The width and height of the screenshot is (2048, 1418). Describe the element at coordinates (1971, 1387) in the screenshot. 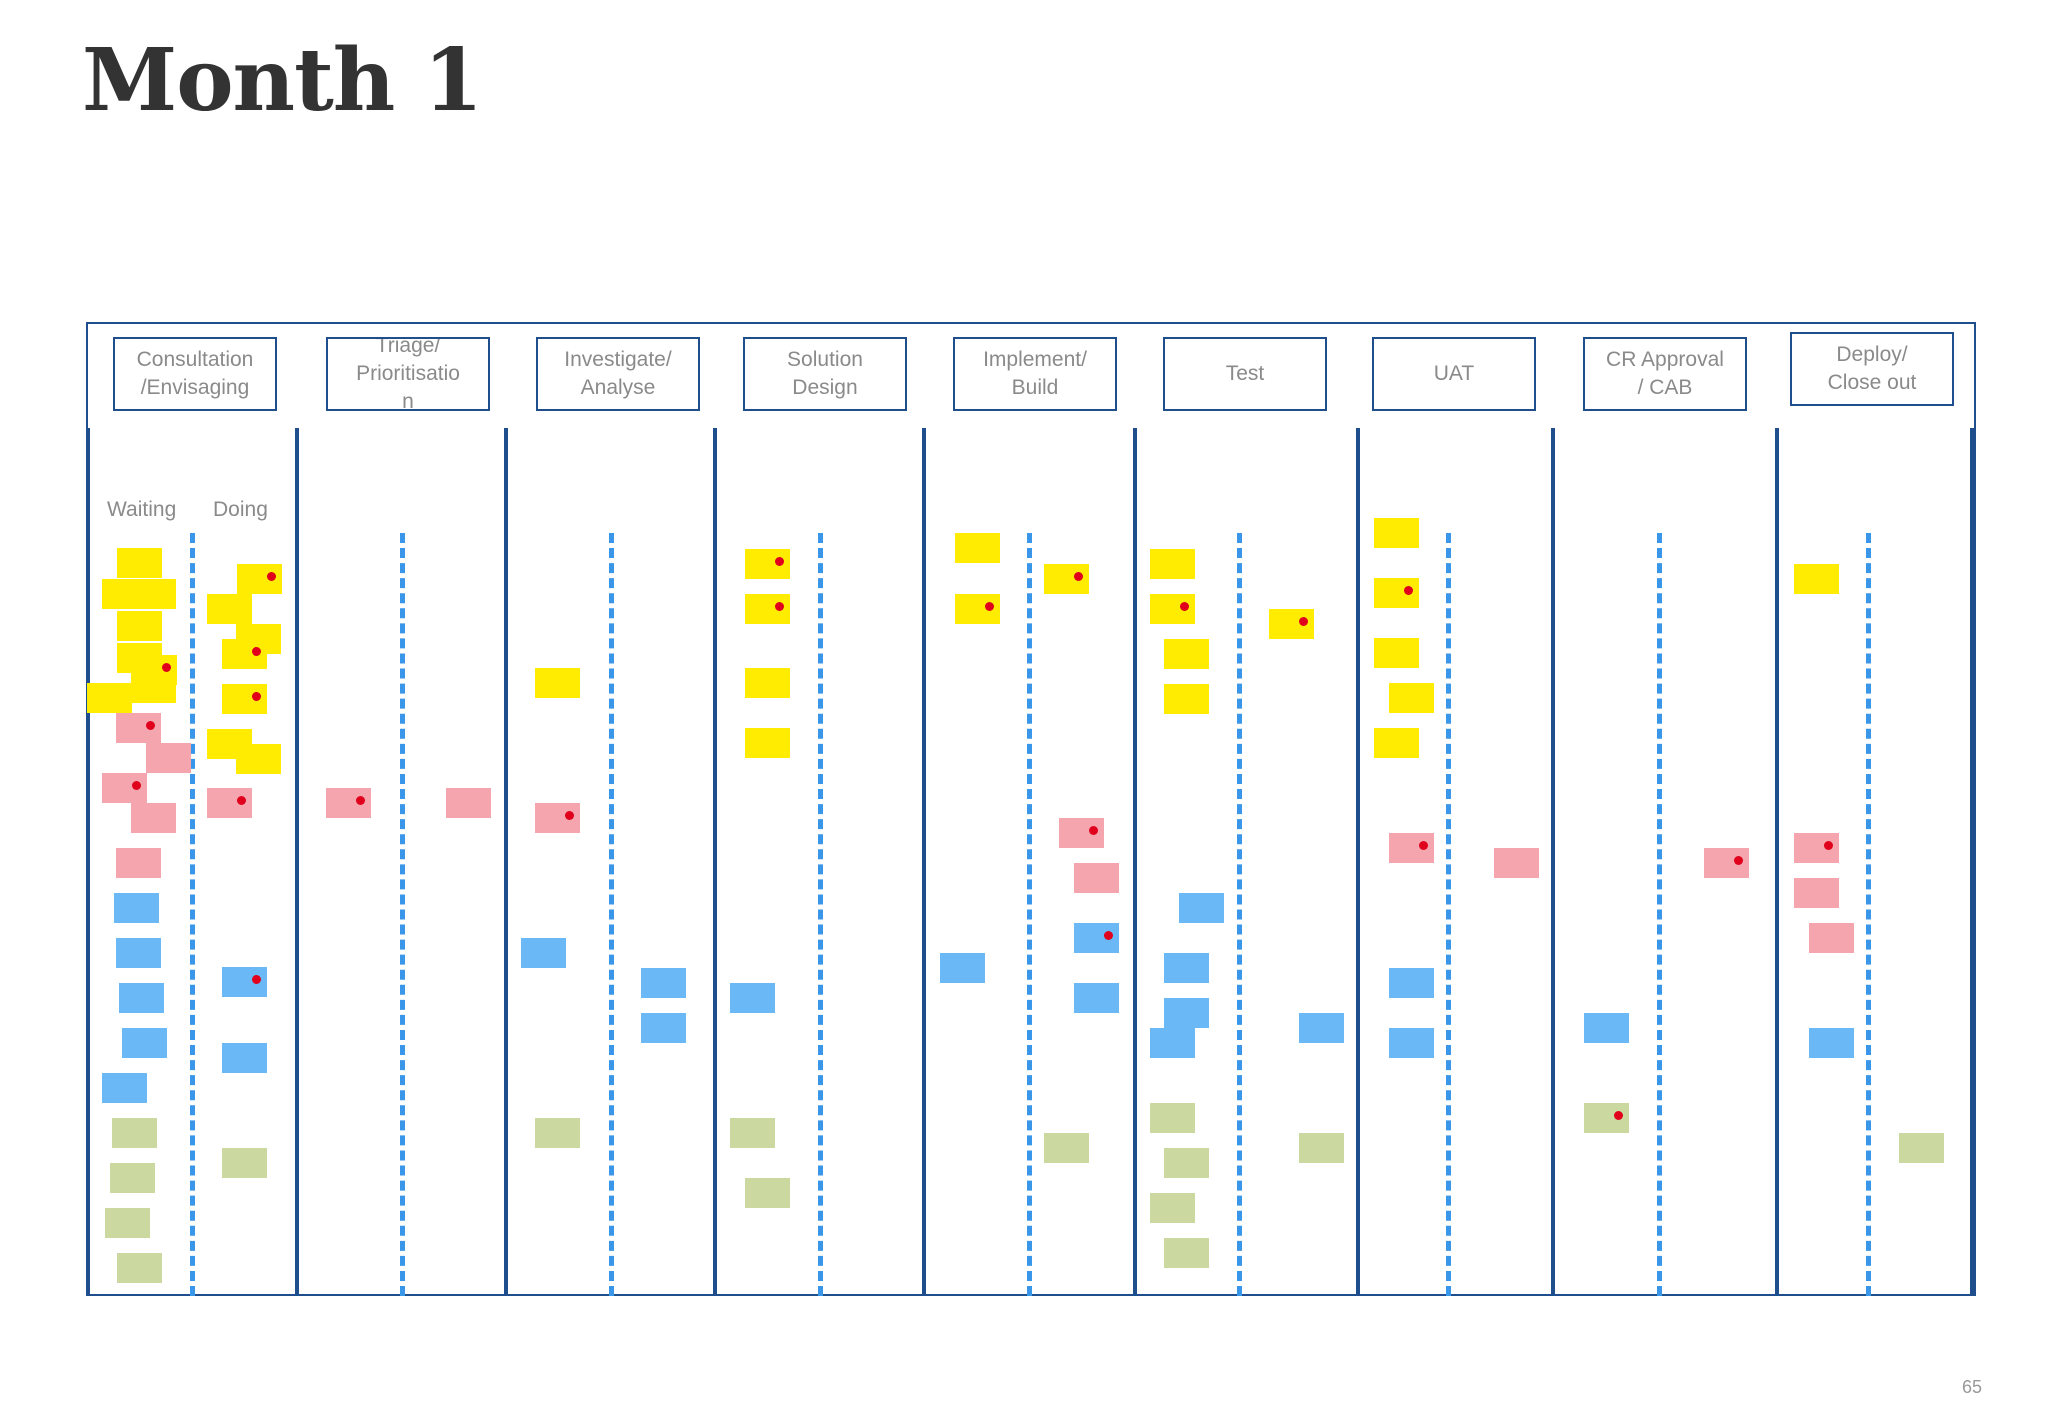

I see `page-number: 65` at that location.